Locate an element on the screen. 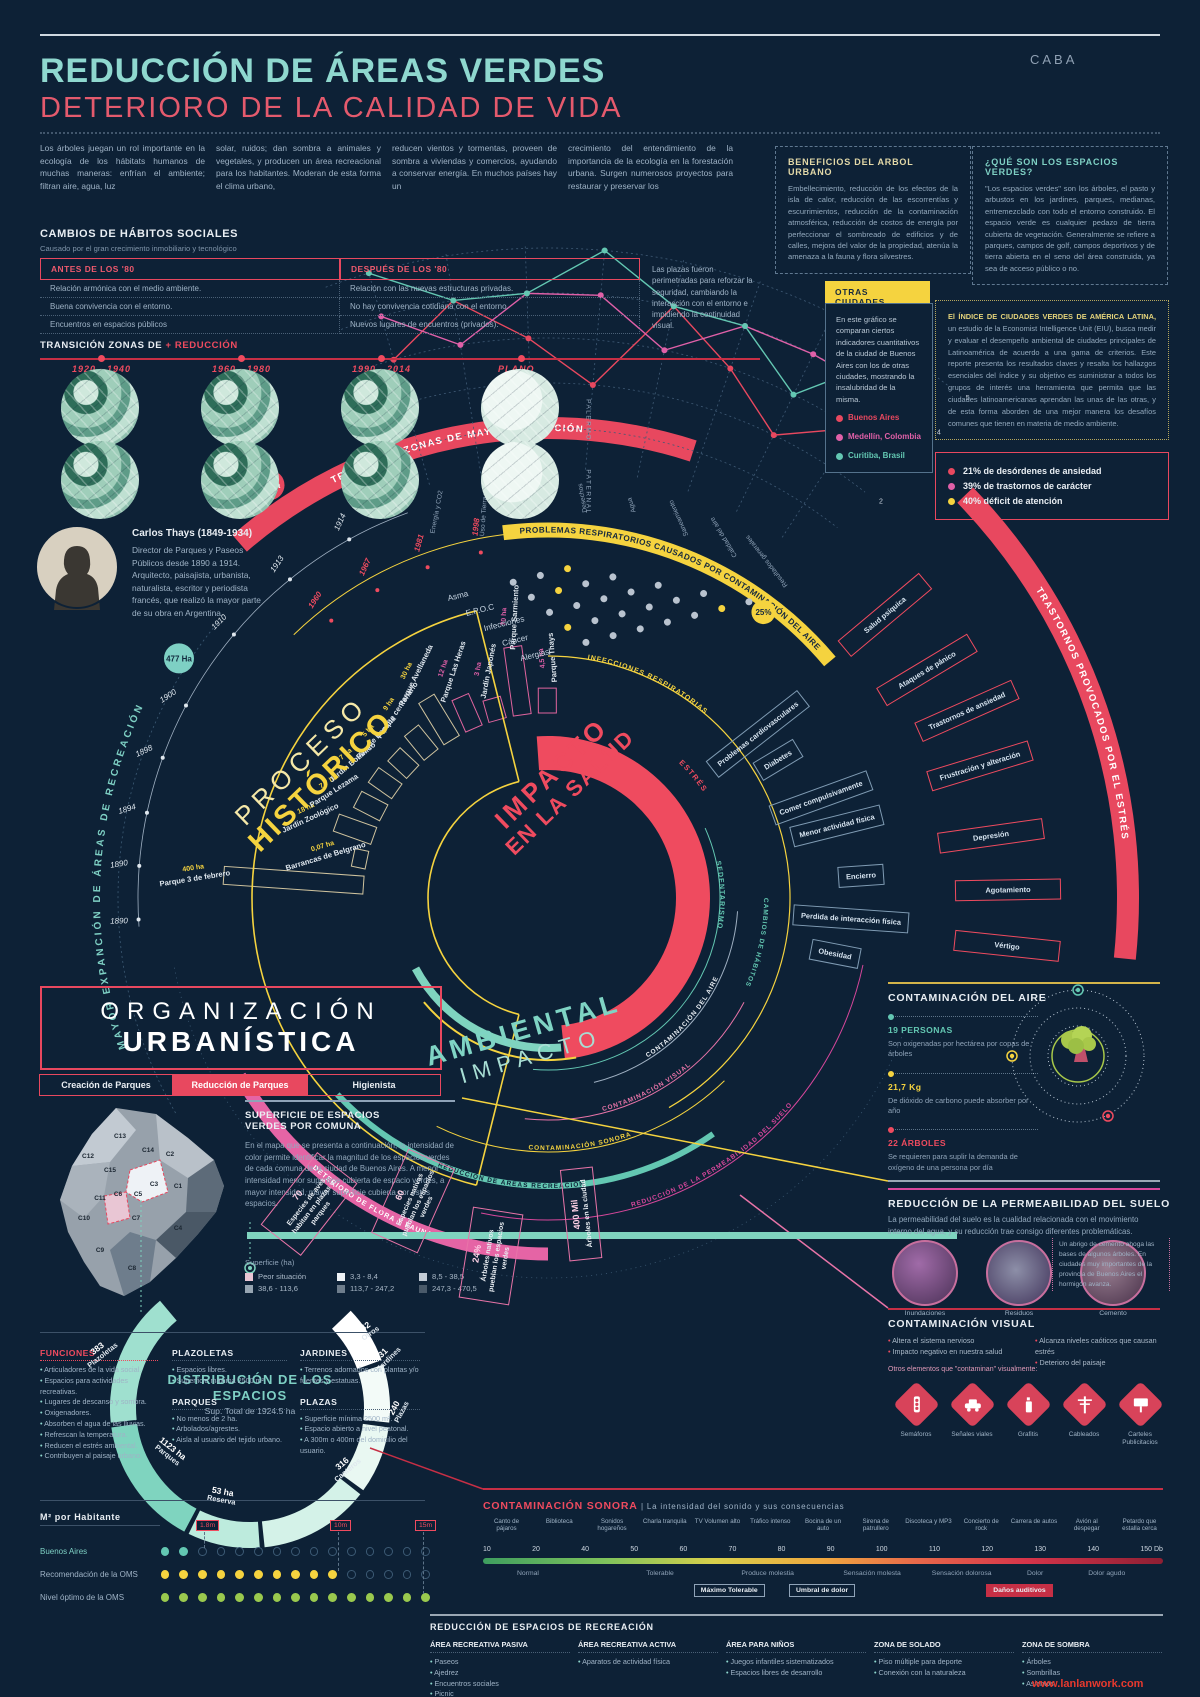 The width and height of the screenshot is (1200, 1697). stat-item: 21% de desórdenes de ansiedad is located at coordinates (1052, 471).